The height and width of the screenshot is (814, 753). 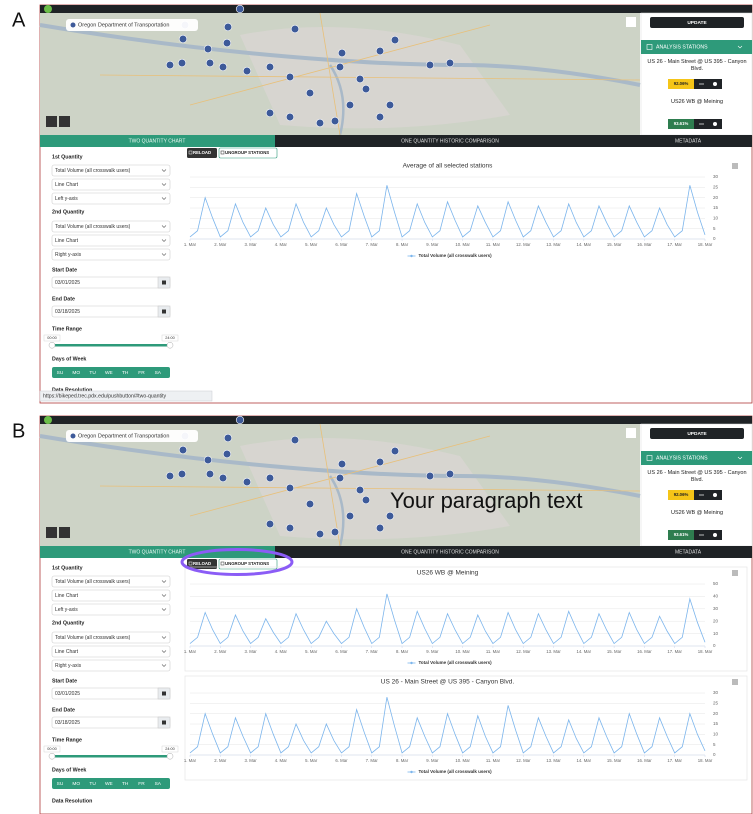 What do you see at coordinates (644, 244) in the screenshot?
I see `x-tick-label: 16. Mar` at bounding box center [644, 244].